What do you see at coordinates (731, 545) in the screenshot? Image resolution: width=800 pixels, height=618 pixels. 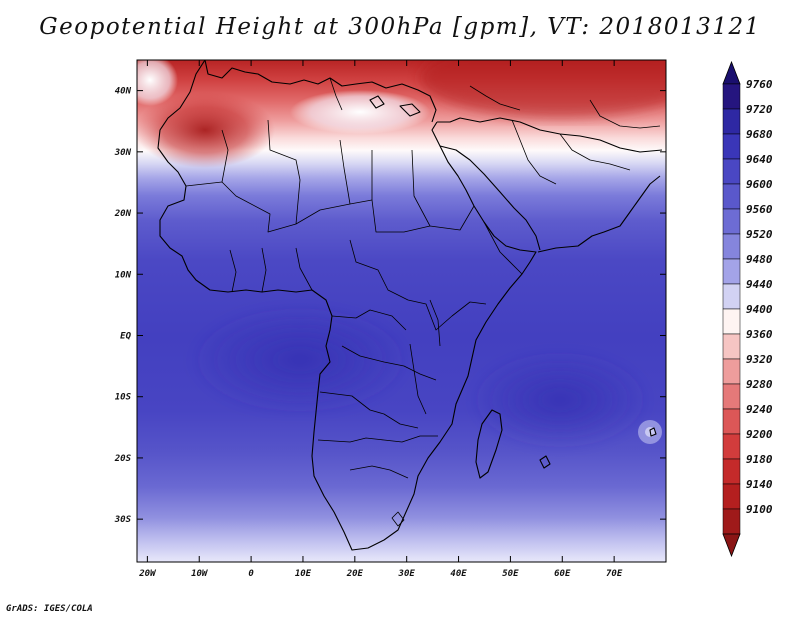 I see `colorbar-bottom-arrow` at bounding box center [731, 545].